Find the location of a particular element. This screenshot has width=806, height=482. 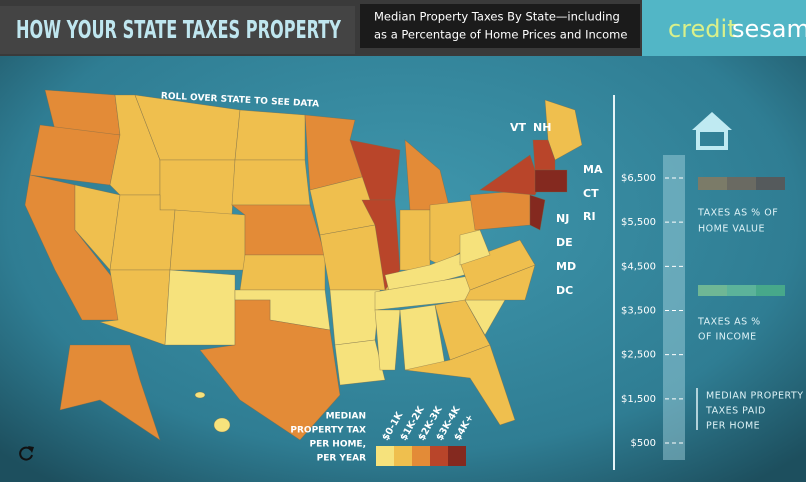

state-label: NH is located at coordinates (542, 127).